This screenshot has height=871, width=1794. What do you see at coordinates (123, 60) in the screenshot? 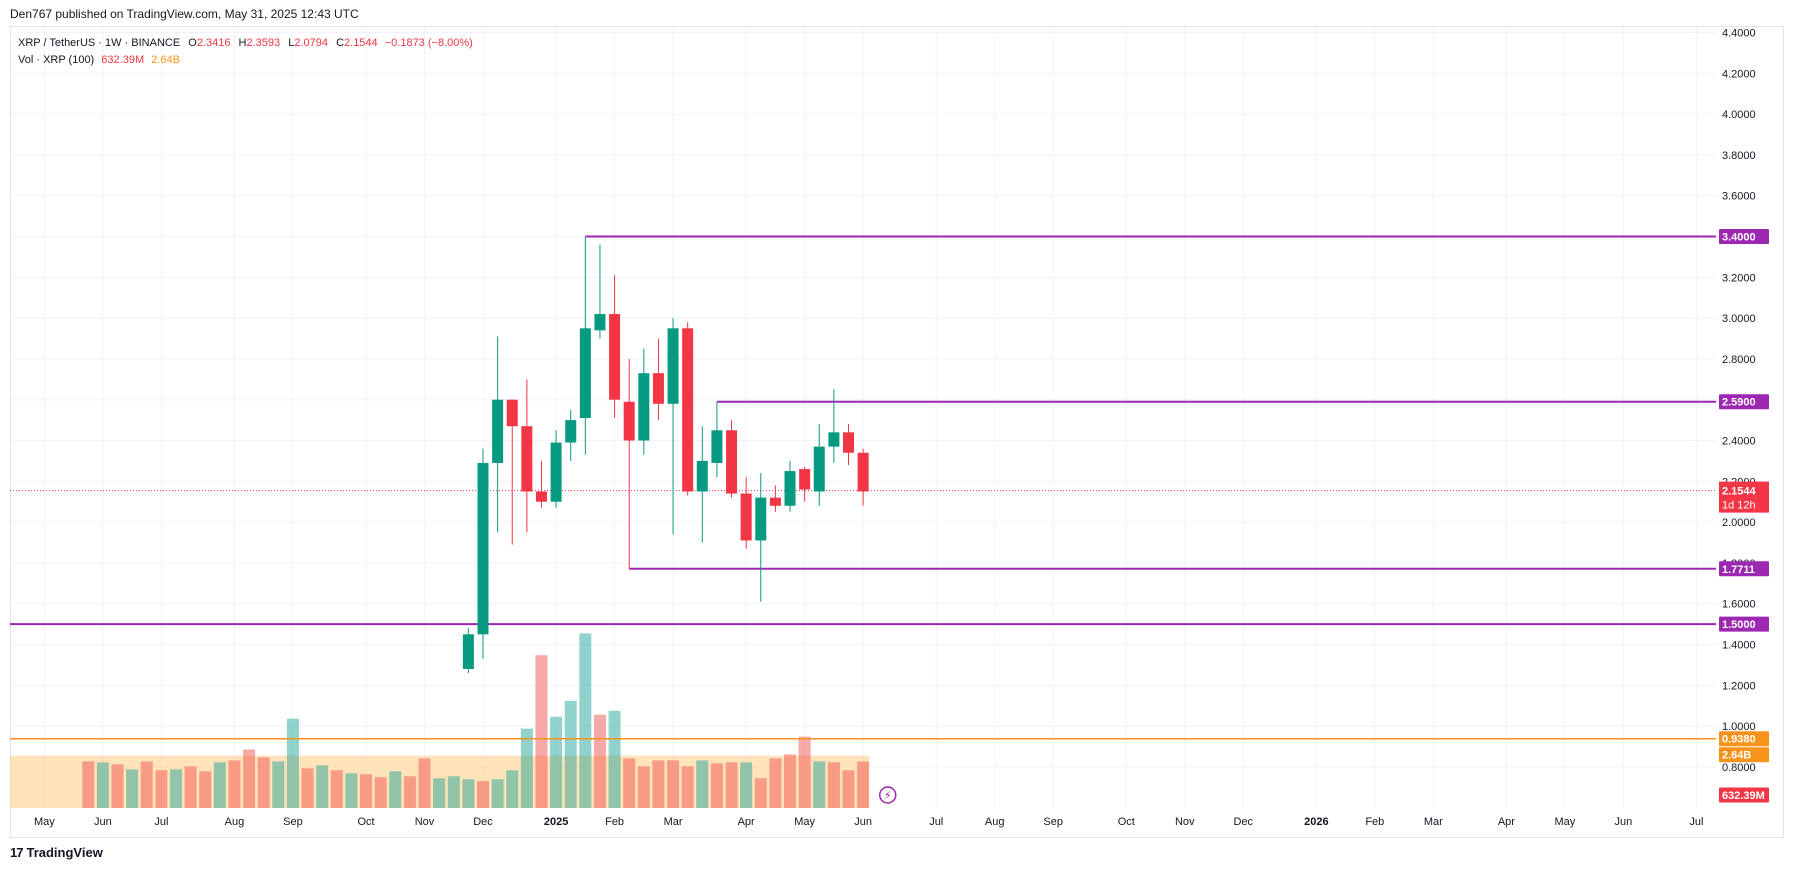
I see `volume-value: 632.39M` at bounding box center [123, 60].